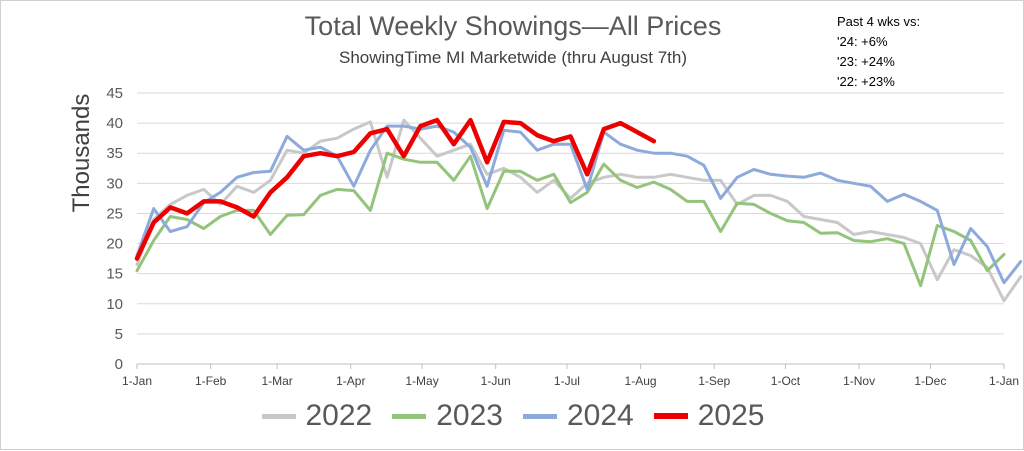  What do you see at coordinates (211, 381) in the screenshot?
I see `x-tick-label: 1-Feb` at bounding box center [211, 381].